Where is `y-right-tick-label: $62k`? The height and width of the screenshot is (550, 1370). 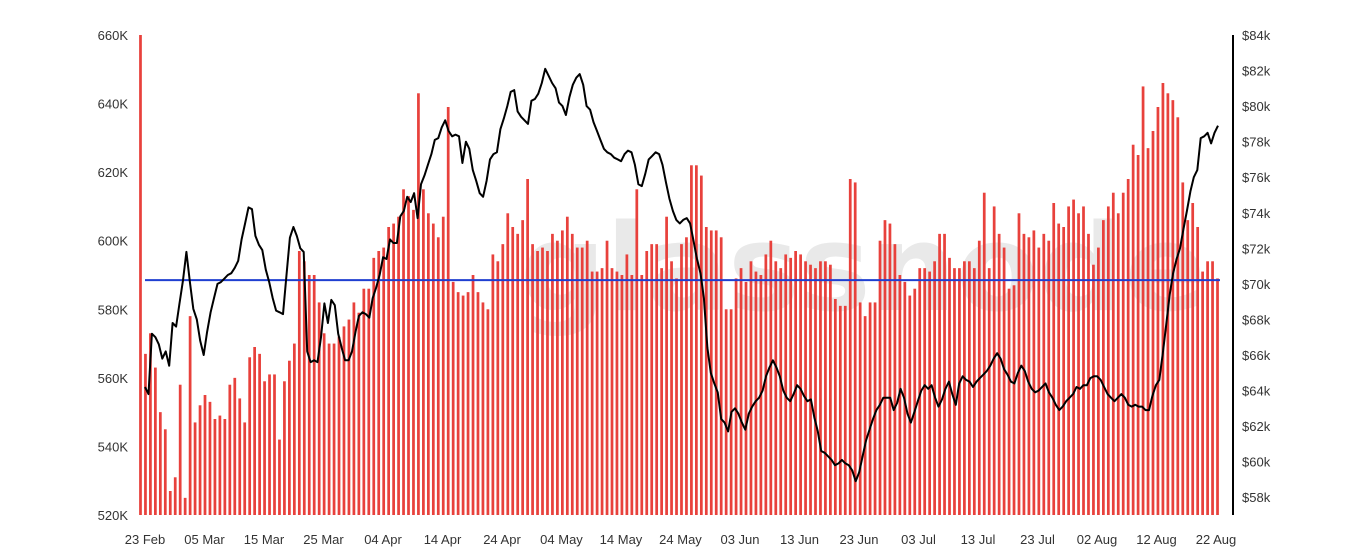
y-right-tick-label: $62k is located at coordinates (1256, 426).